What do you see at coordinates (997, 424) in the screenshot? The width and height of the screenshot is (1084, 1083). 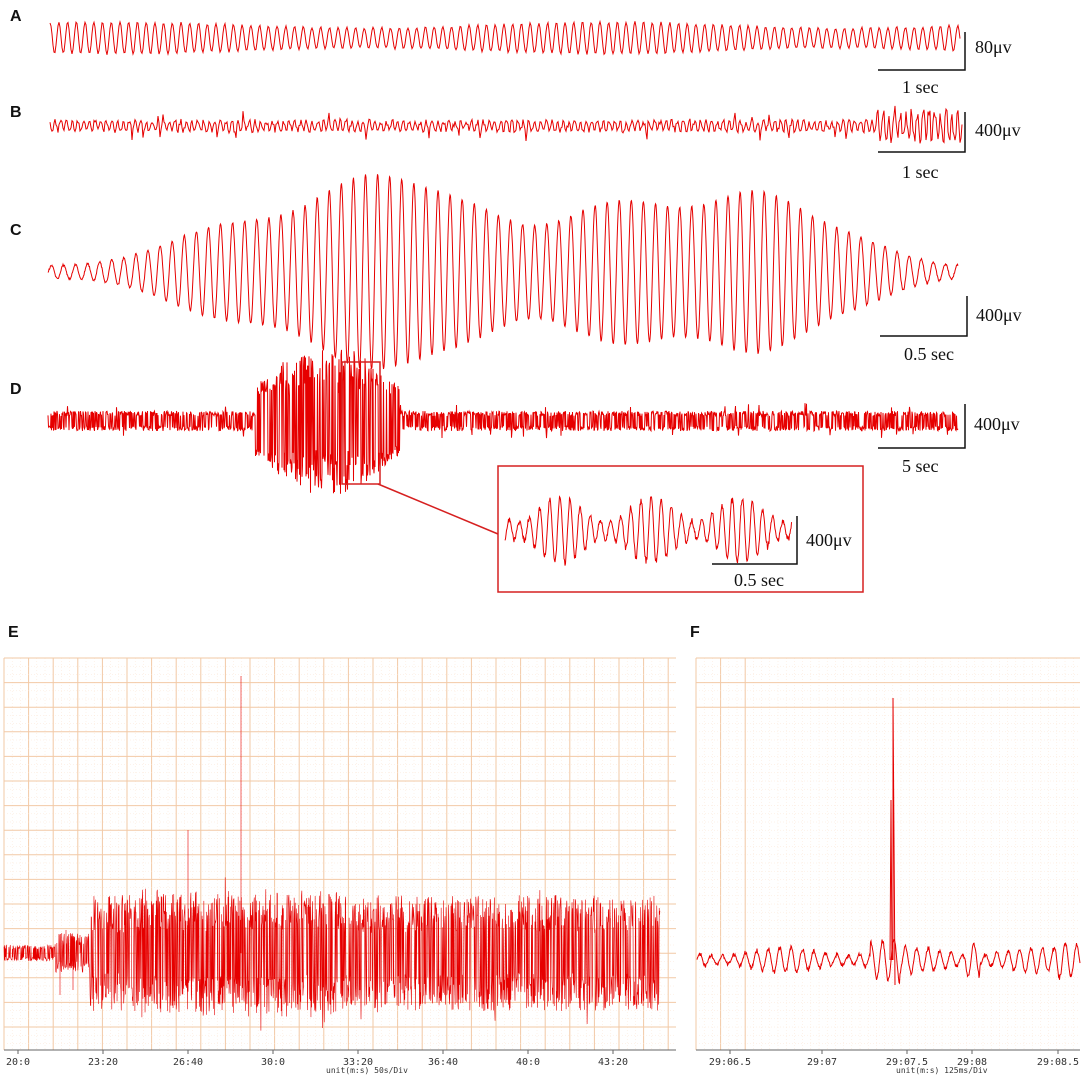 I see `scale-d-amplitude: 400μv` at bounding box center [997, 424].